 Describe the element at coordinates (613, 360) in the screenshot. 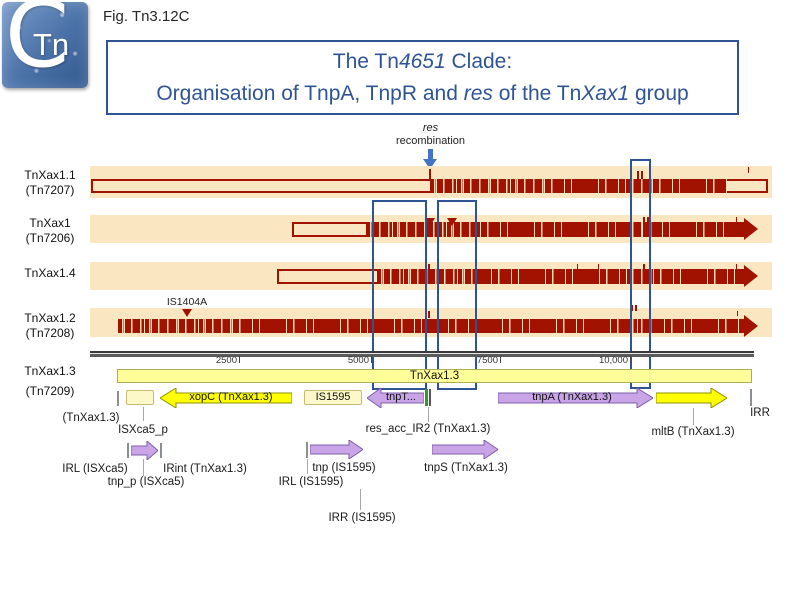

I see `scale-tick-label: 10,000` at that location.